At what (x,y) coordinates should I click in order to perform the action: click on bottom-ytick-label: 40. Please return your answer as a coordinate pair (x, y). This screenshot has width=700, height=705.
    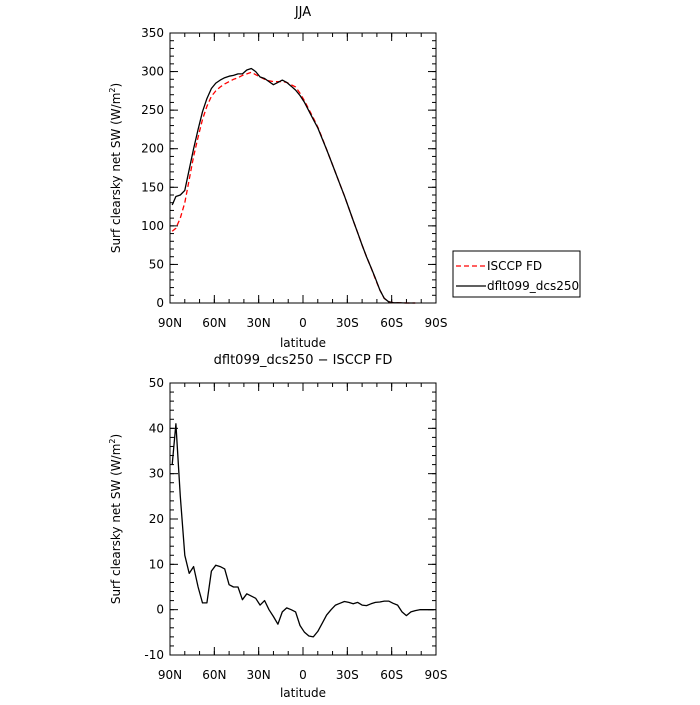
    Looking at the image, I should click on (156, 428).